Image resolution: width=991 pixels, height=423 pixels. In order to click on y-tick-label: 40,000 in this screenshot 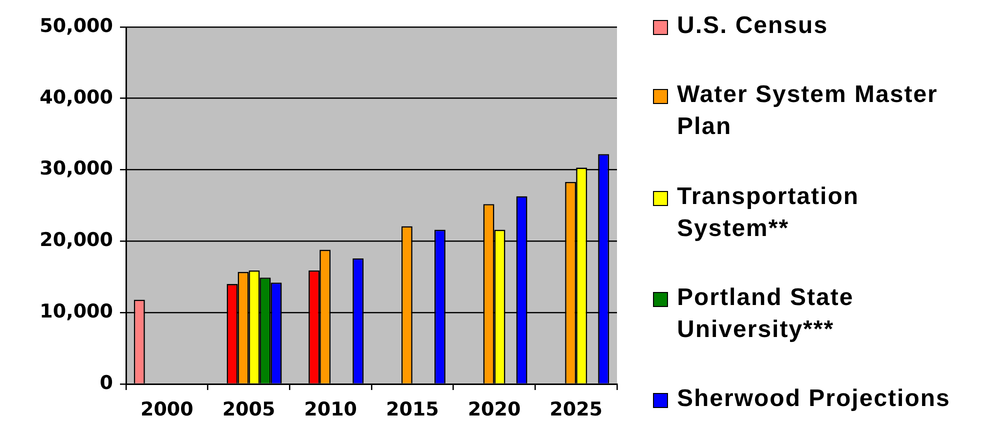, I will do `click(76, 97)`.